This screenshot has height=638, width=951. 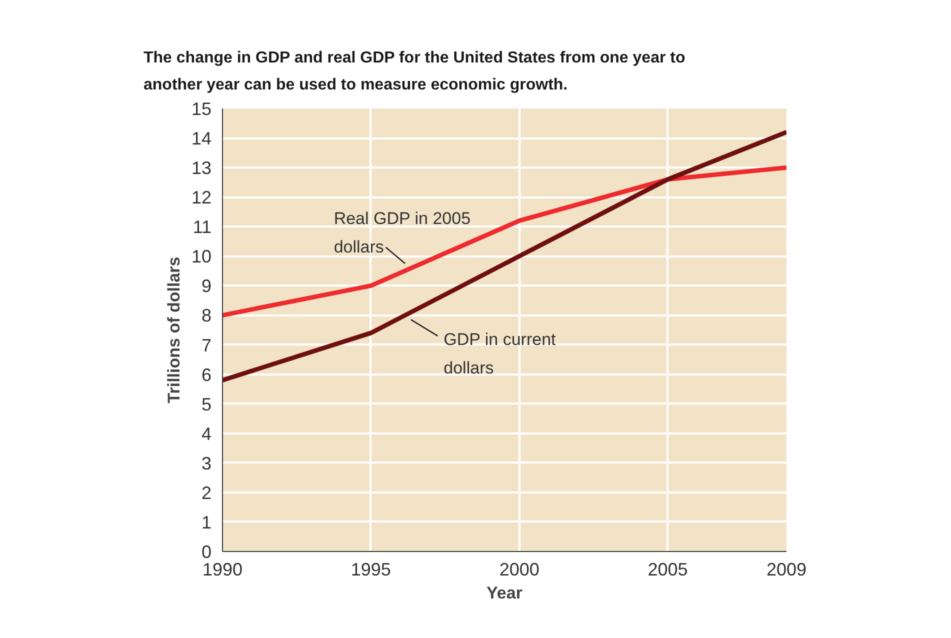 I want to click on x-tick-label: 2009, so click(x=786, y=570).